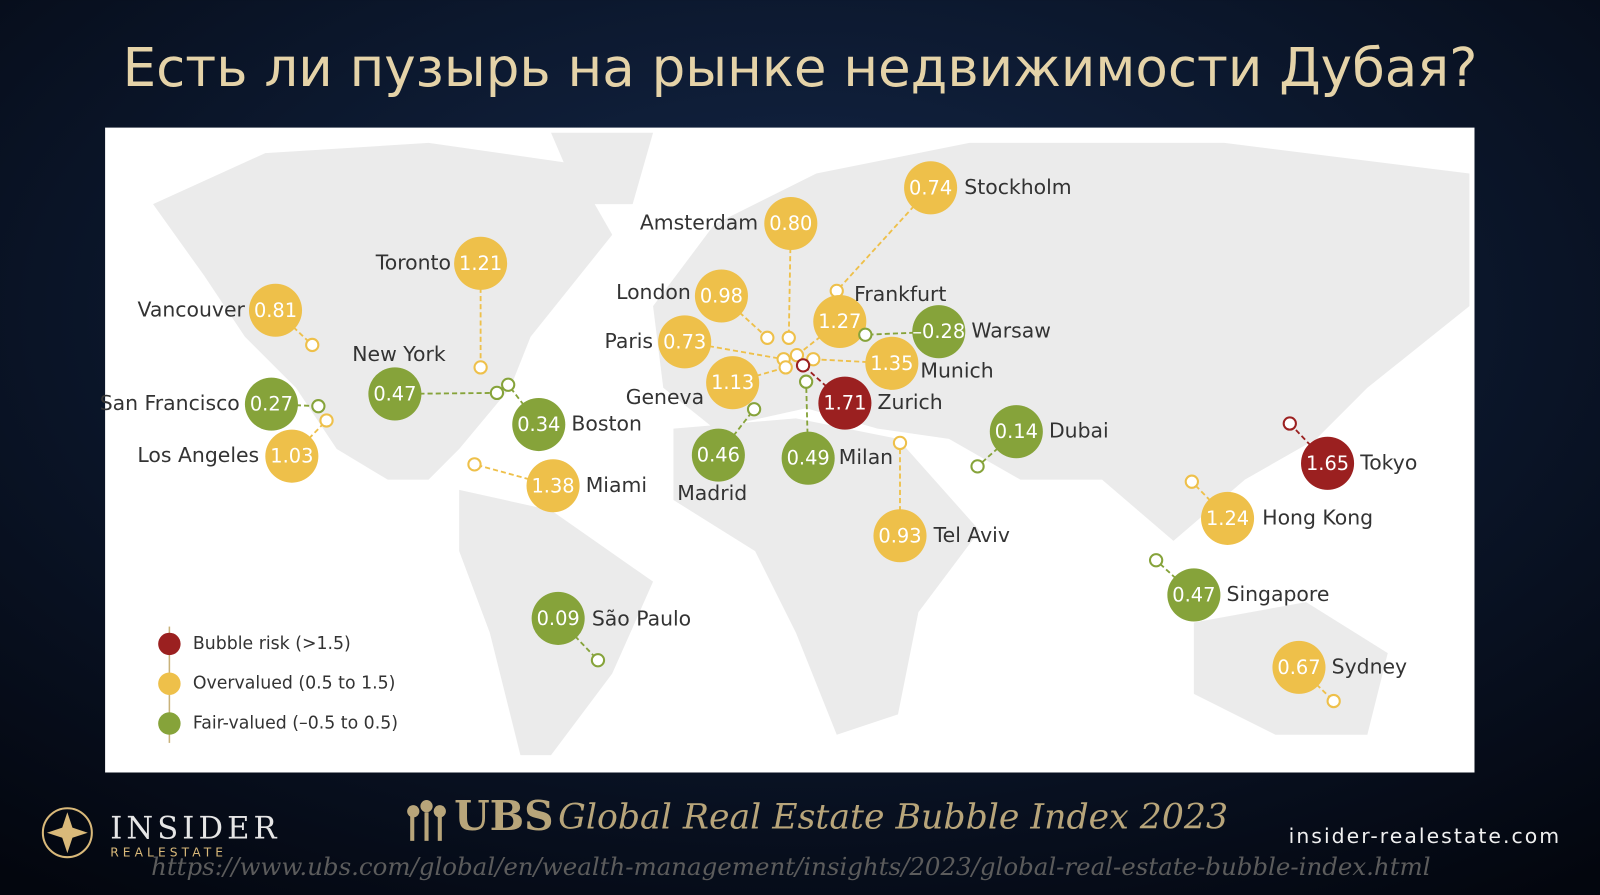  Describe the element at coordinates (1388, 462) in the screenshot. I see `city-name: Tokyo` at that location.